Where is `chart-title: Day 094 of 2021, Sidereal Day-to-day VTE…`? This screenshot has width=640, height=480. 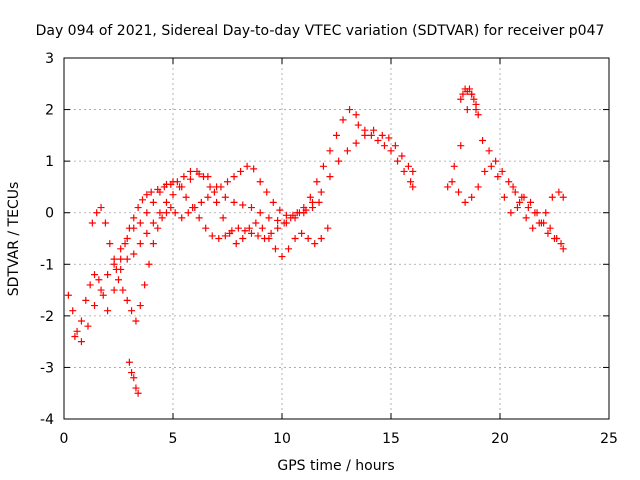
chart-title: Day 094 of 2021, Sidereal Day-to-day VTE… is located at coordinates (320, 31).